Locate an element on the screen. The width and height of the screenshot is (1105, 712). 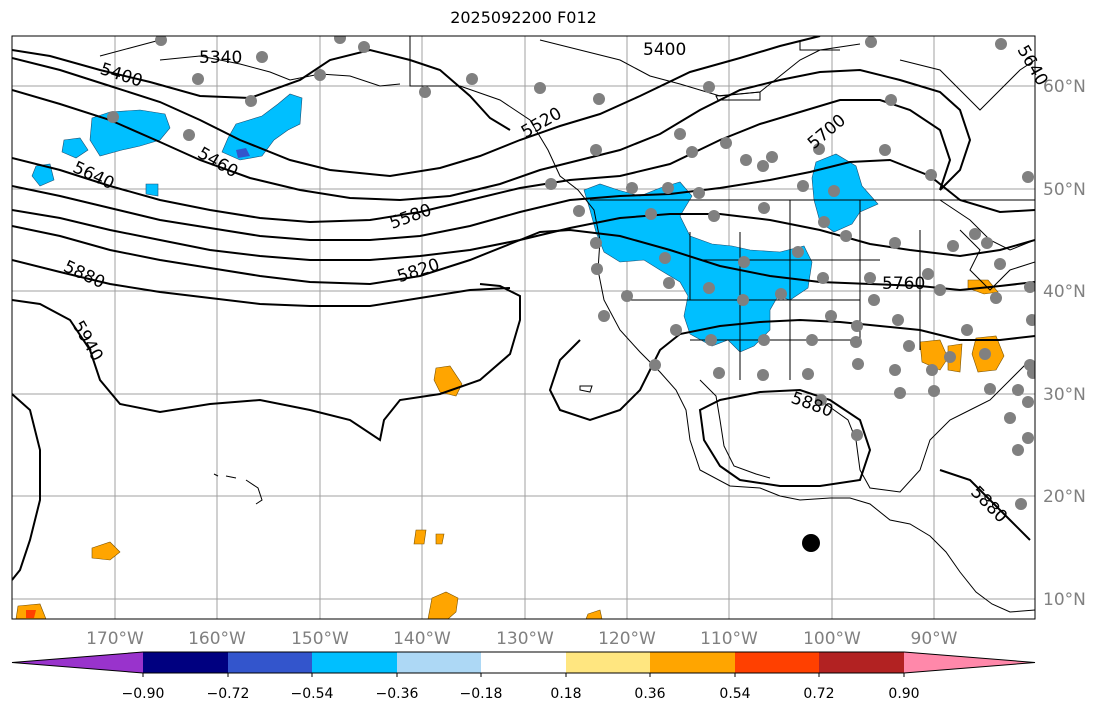
contour-label: 5340 is located at coordinates (220, 58).